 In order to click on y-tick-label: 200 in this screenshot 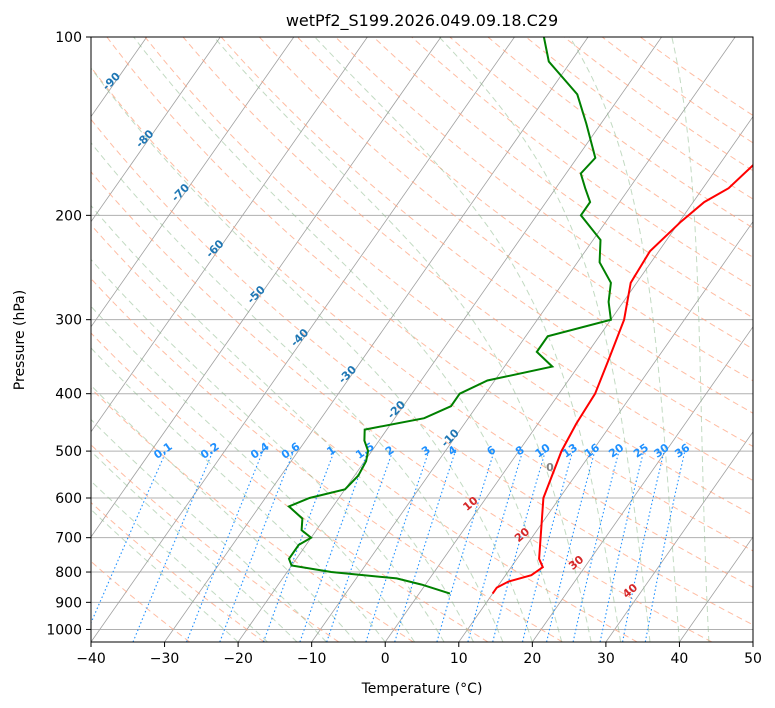, I will do `click(68, 216)`.